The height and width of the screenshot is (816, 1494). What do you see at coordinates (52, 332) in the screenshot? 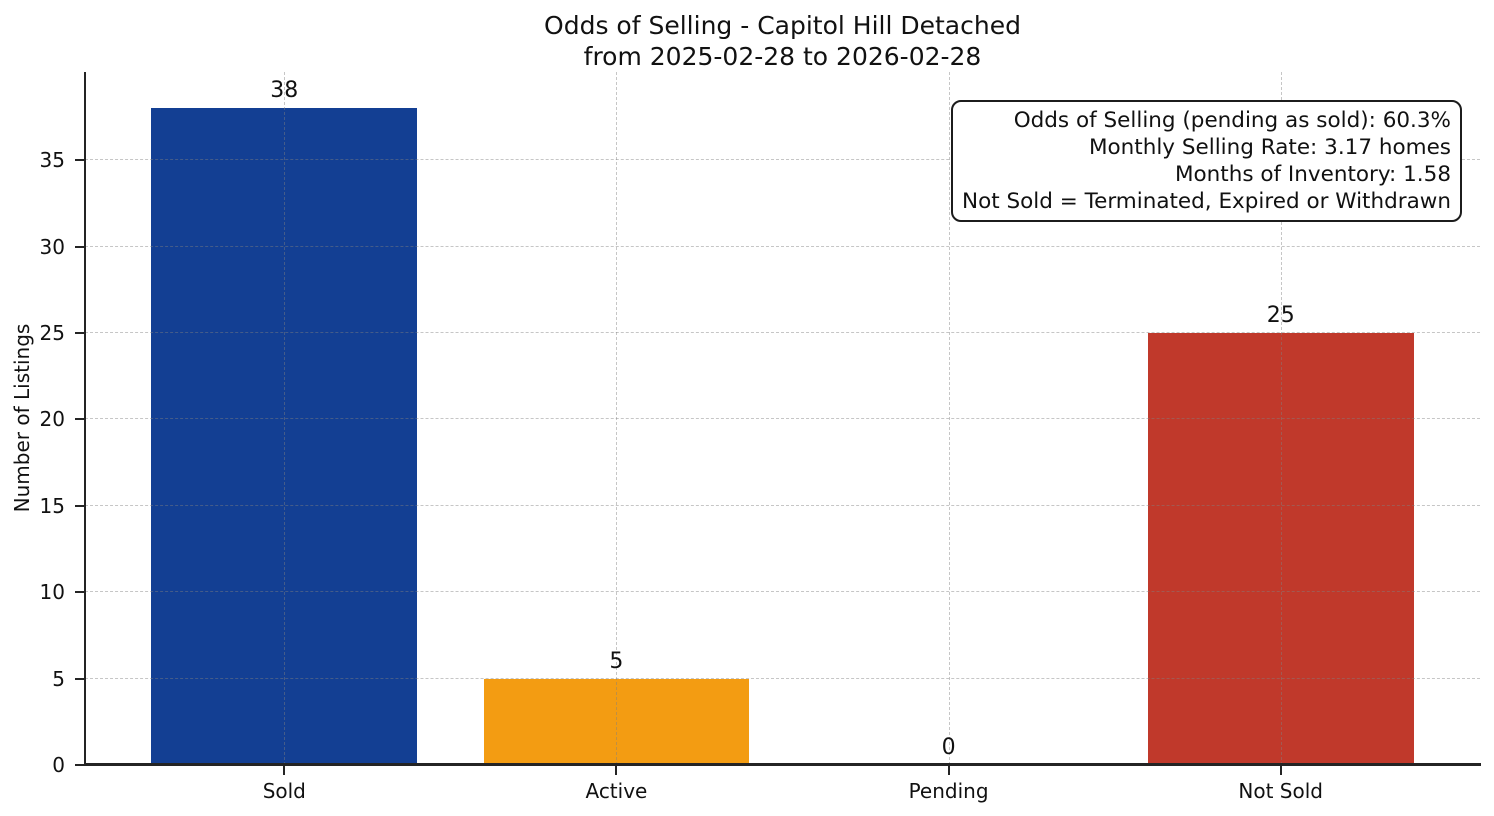
I see `y-tick-label-25: 25` at bounding box center [52, 332].